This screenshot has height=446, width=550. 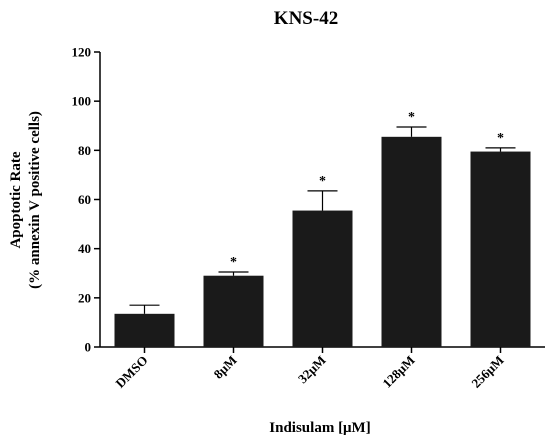 I want to click on y-tick-label: 20, so click(x=84, y=297).